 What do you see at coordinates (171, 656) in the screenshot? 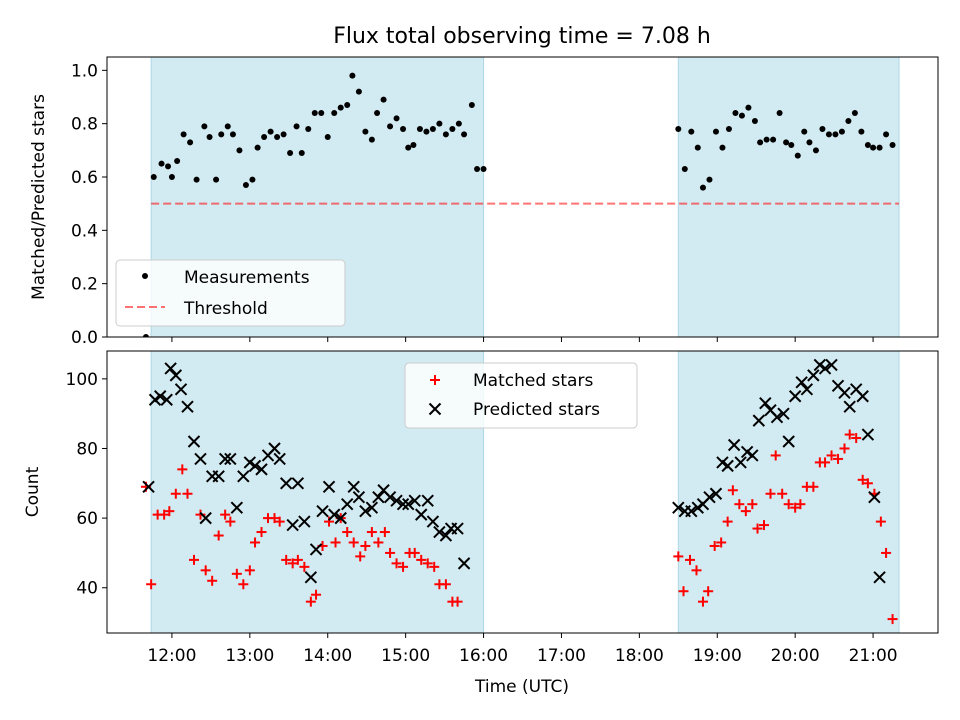
I see `xtick-label: 12:00` at bounding box center [171, 656].